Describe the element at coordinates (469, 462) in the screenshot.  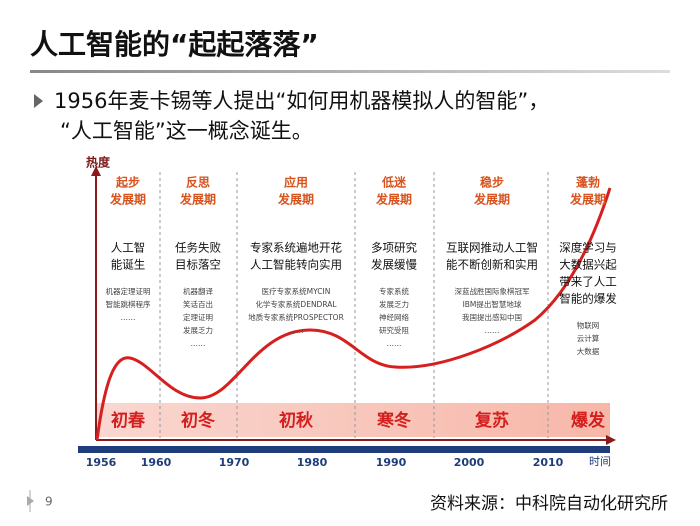
I see `x-tick-label: 2000` at that location.